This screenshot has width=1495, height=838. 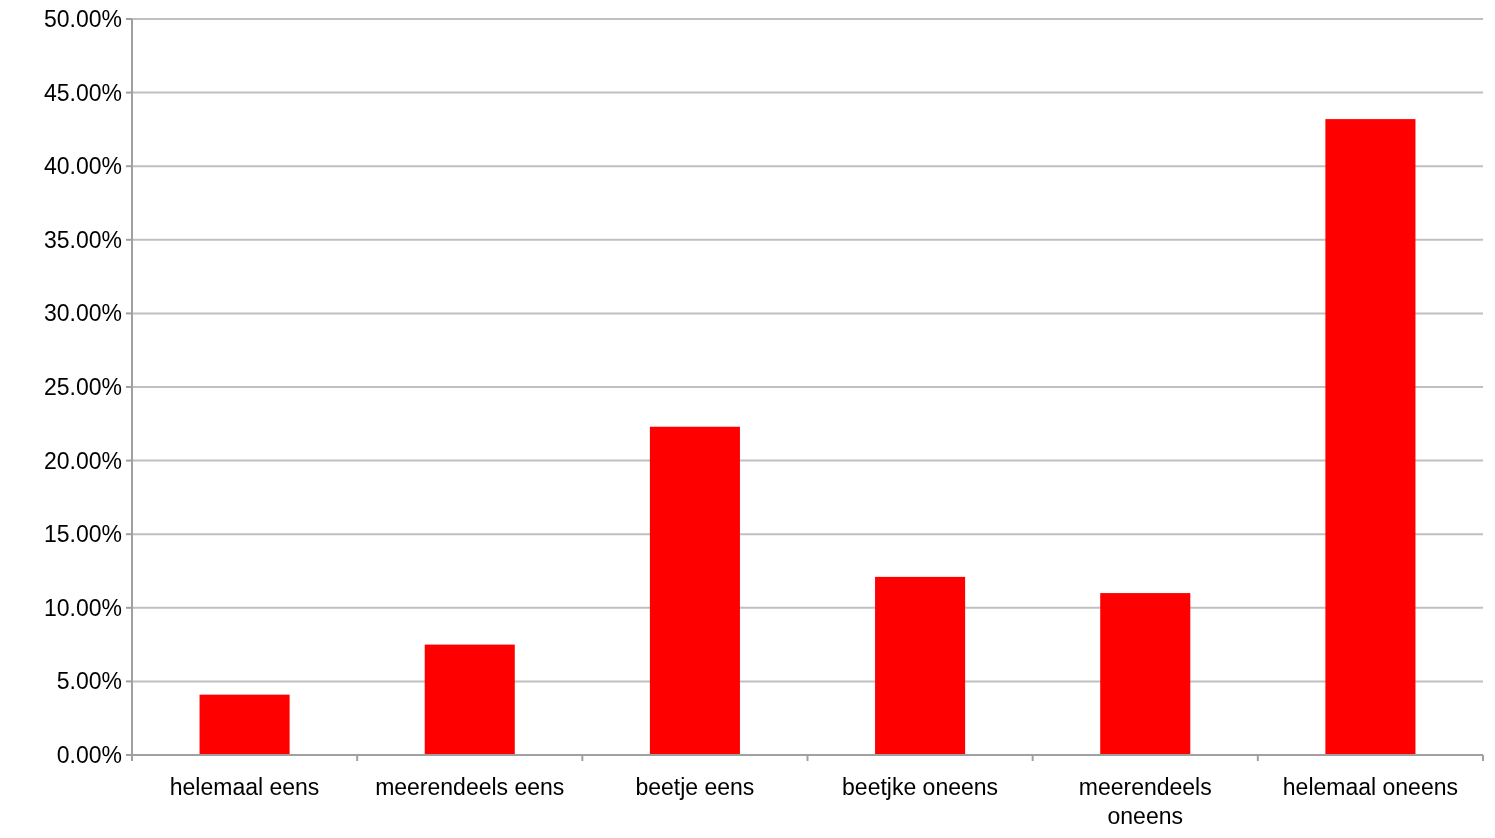 What do you see at coordinates (695, 787) in the screenshot?
I see `x-tick-label: beetje eens` at bounding box center [695, 787].